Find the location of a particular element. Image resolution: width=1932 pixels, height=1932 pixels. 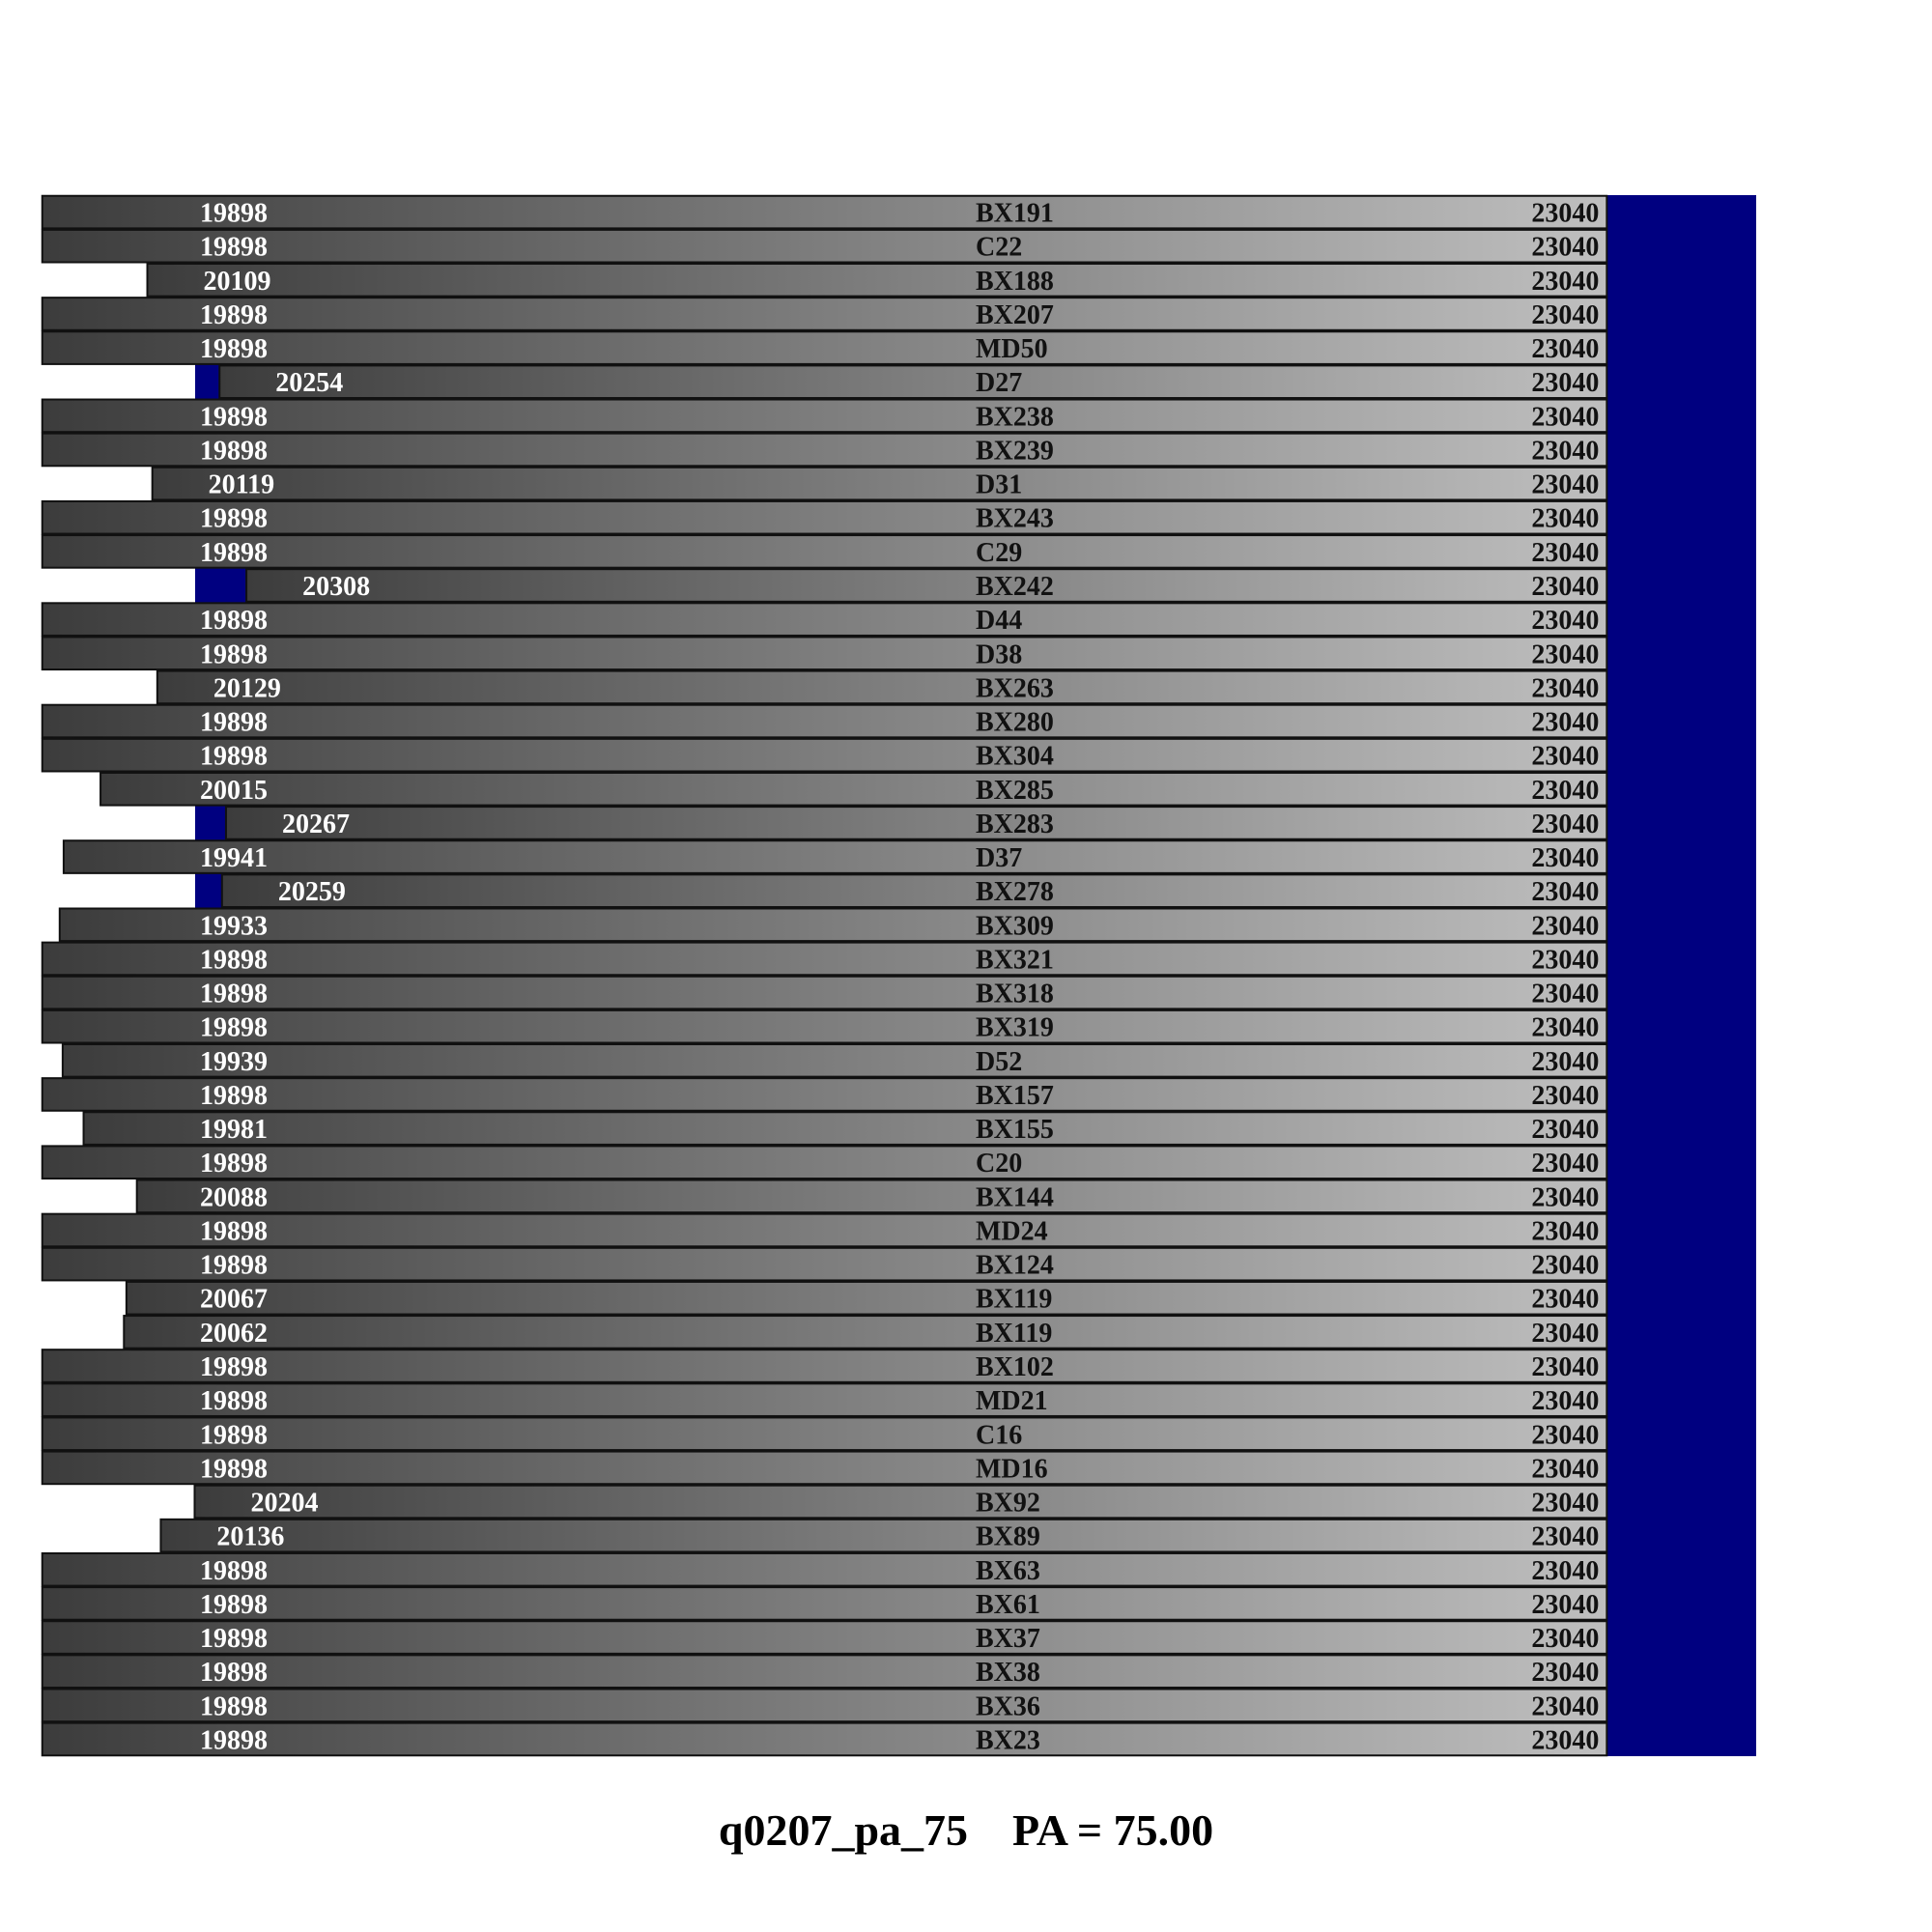

bar-row: 20308 BX242 23040 is located at coordinates (926, 585).